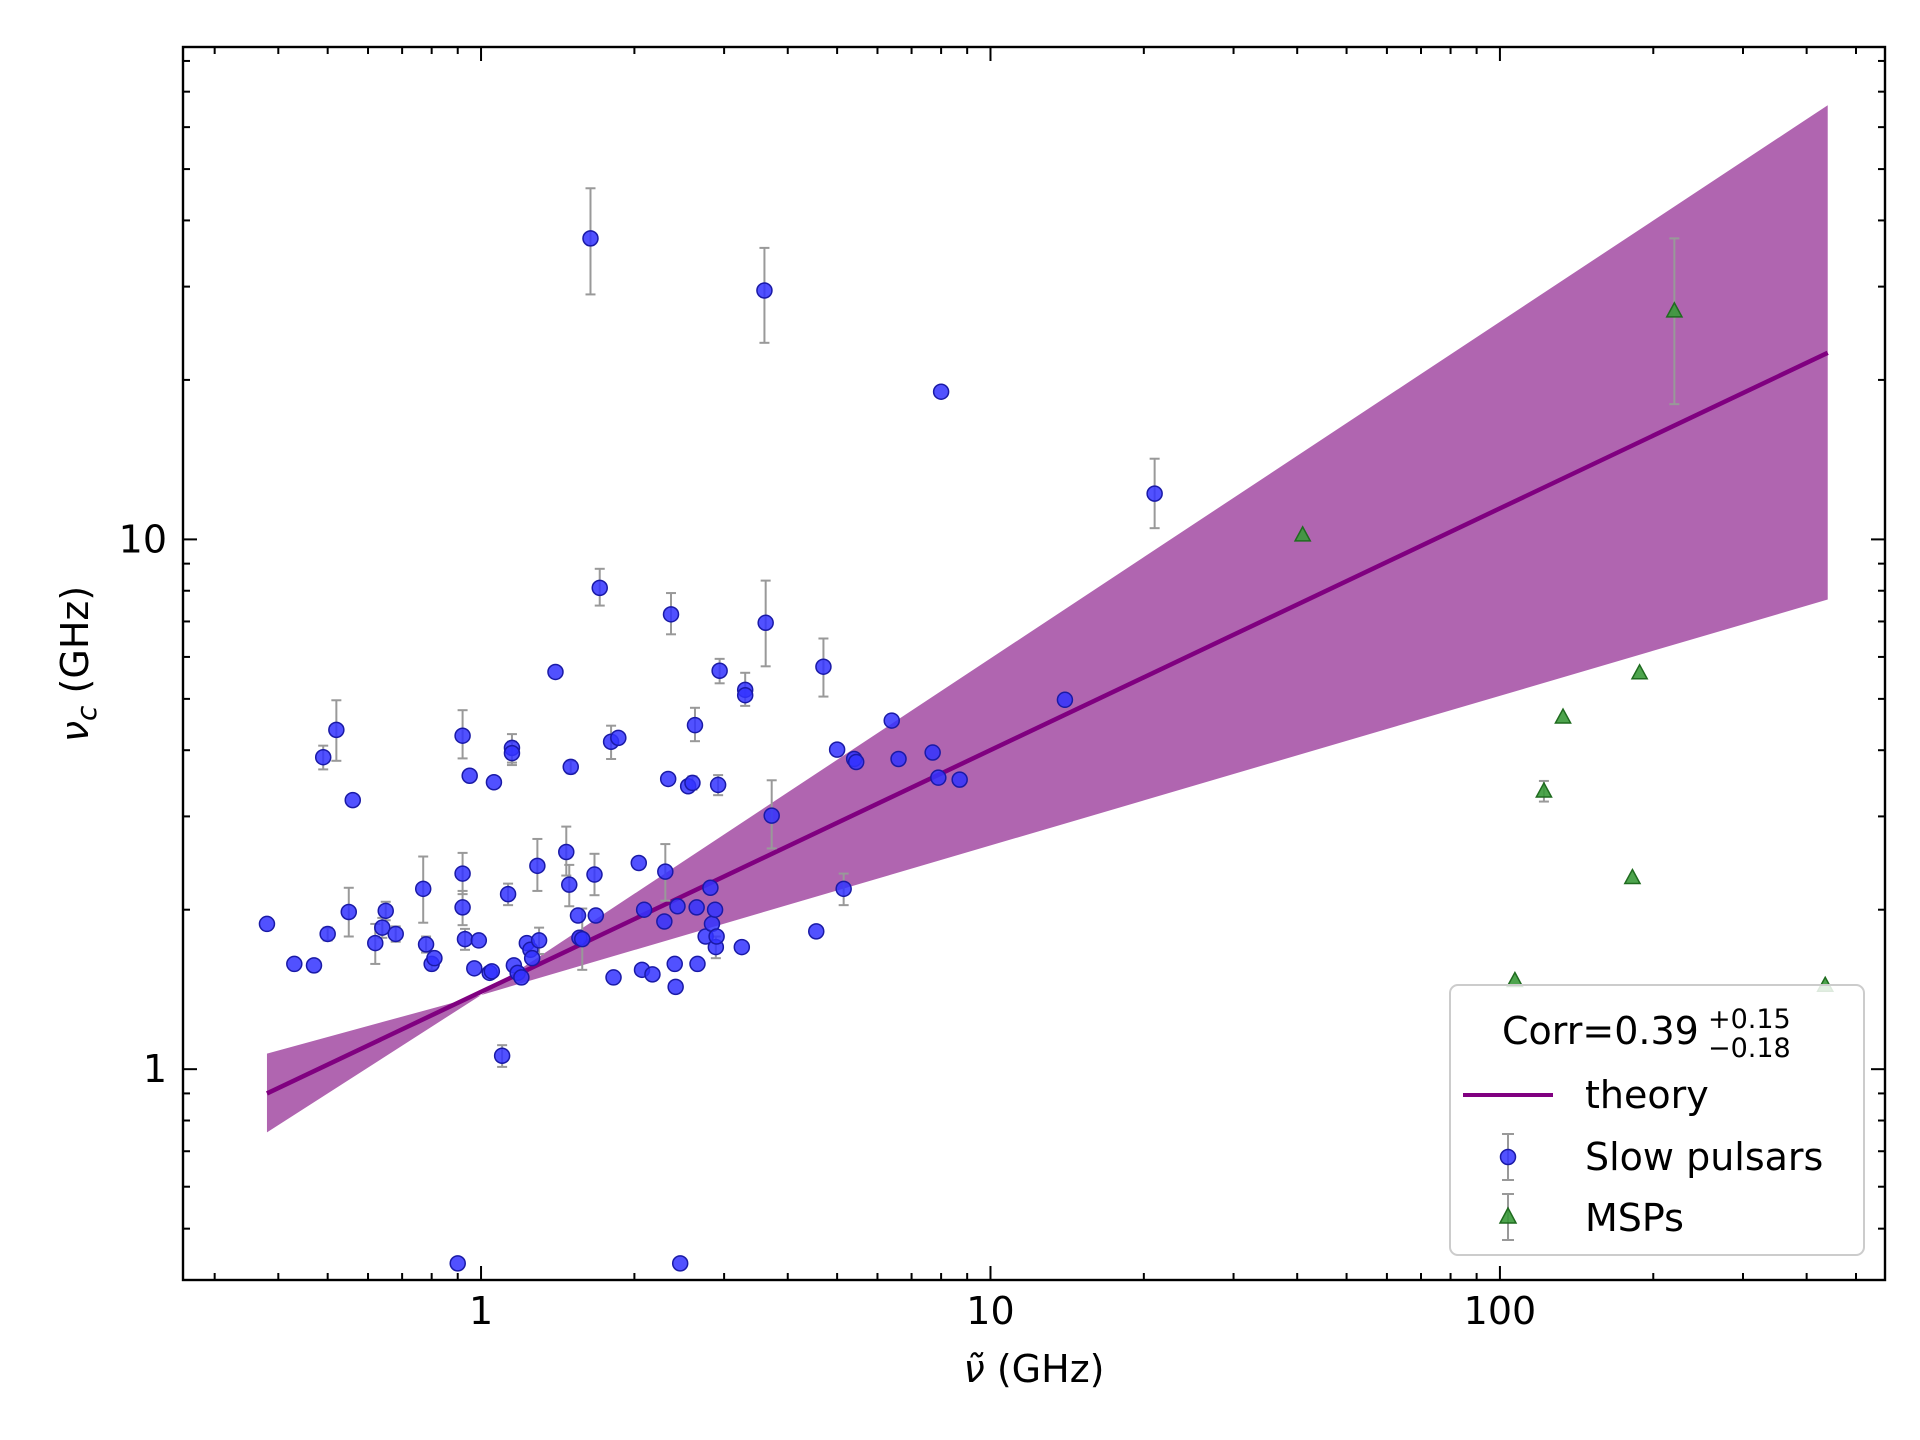 The image size is (1920, 1440). Describe the element at coordinates (1749, 1019) in the screenshot. I see `legend-title-sup: +0.15` at that location.